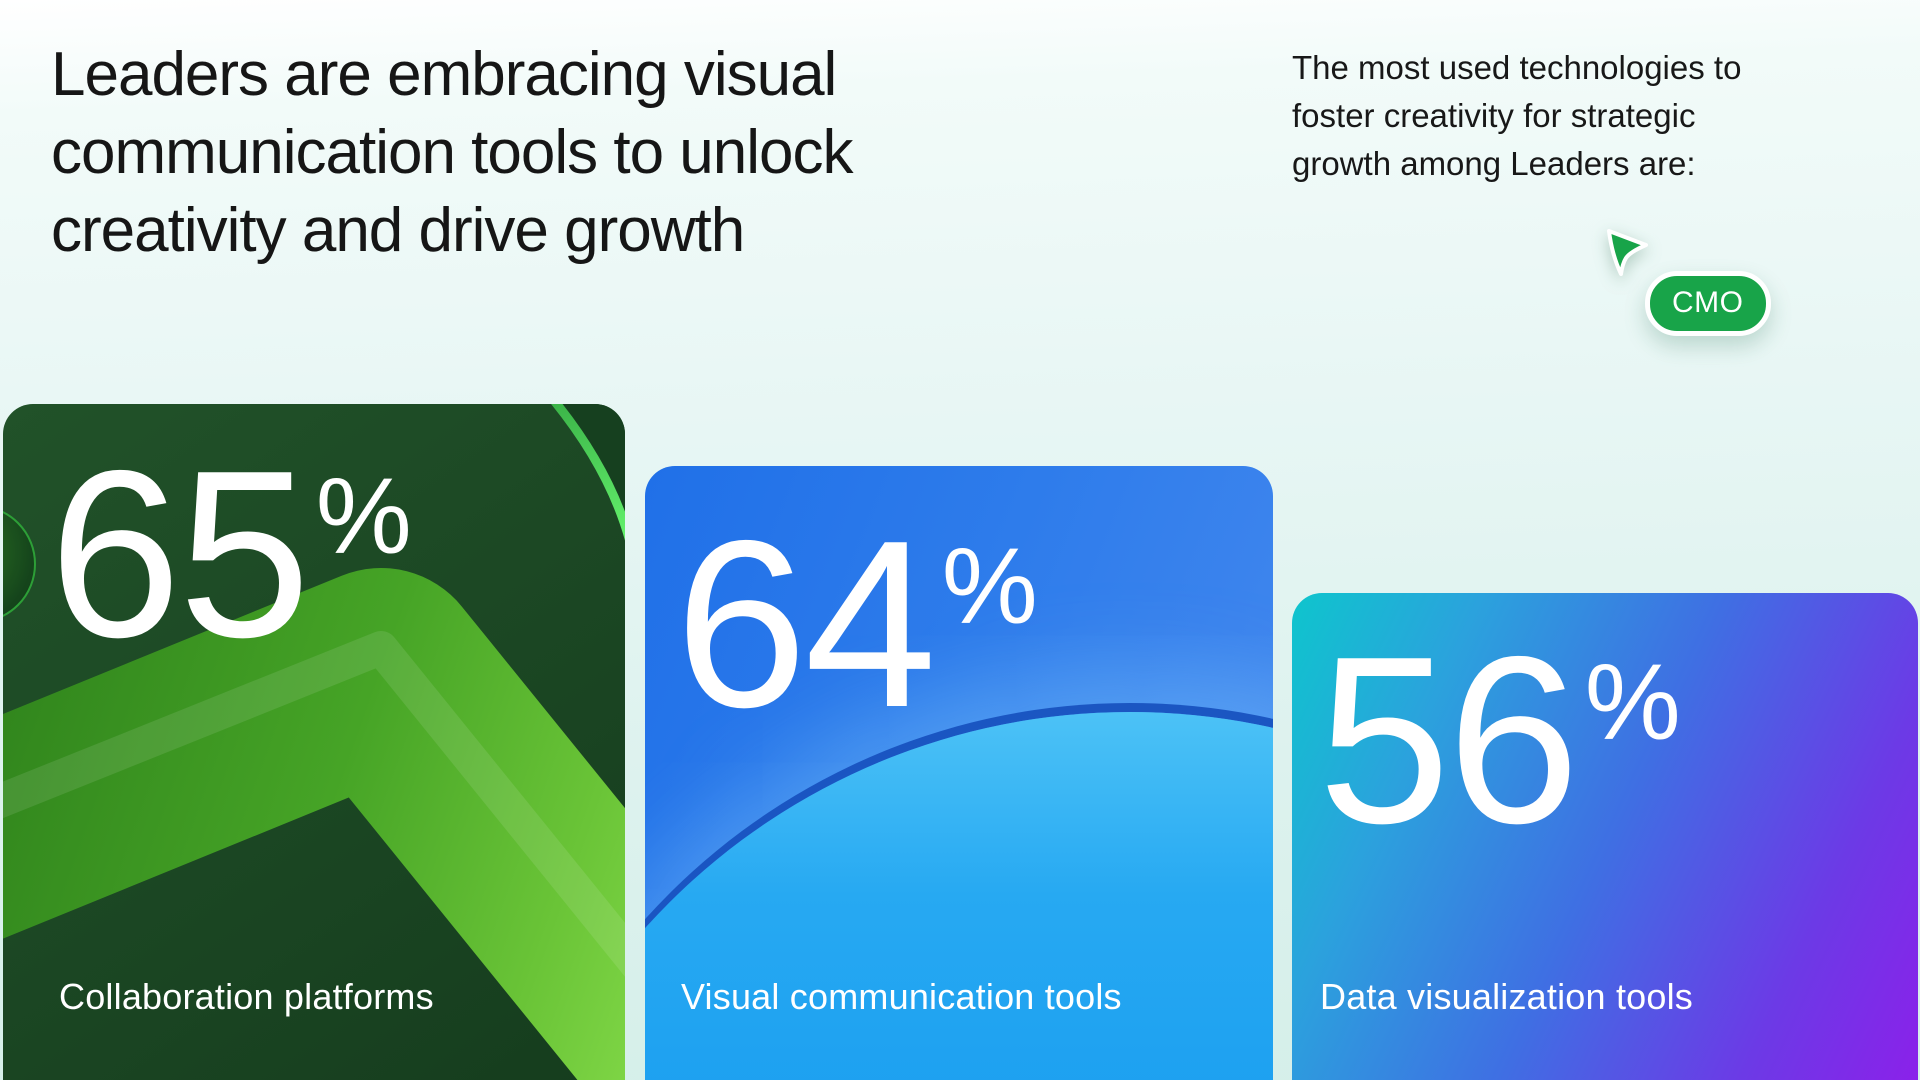 This screenshot has width=1920, height=1080. What do you see at coordinates (398, 230) in the screenshot?
I see `page-title-line: creativity and drive growth` at bounding box center [398, 230].